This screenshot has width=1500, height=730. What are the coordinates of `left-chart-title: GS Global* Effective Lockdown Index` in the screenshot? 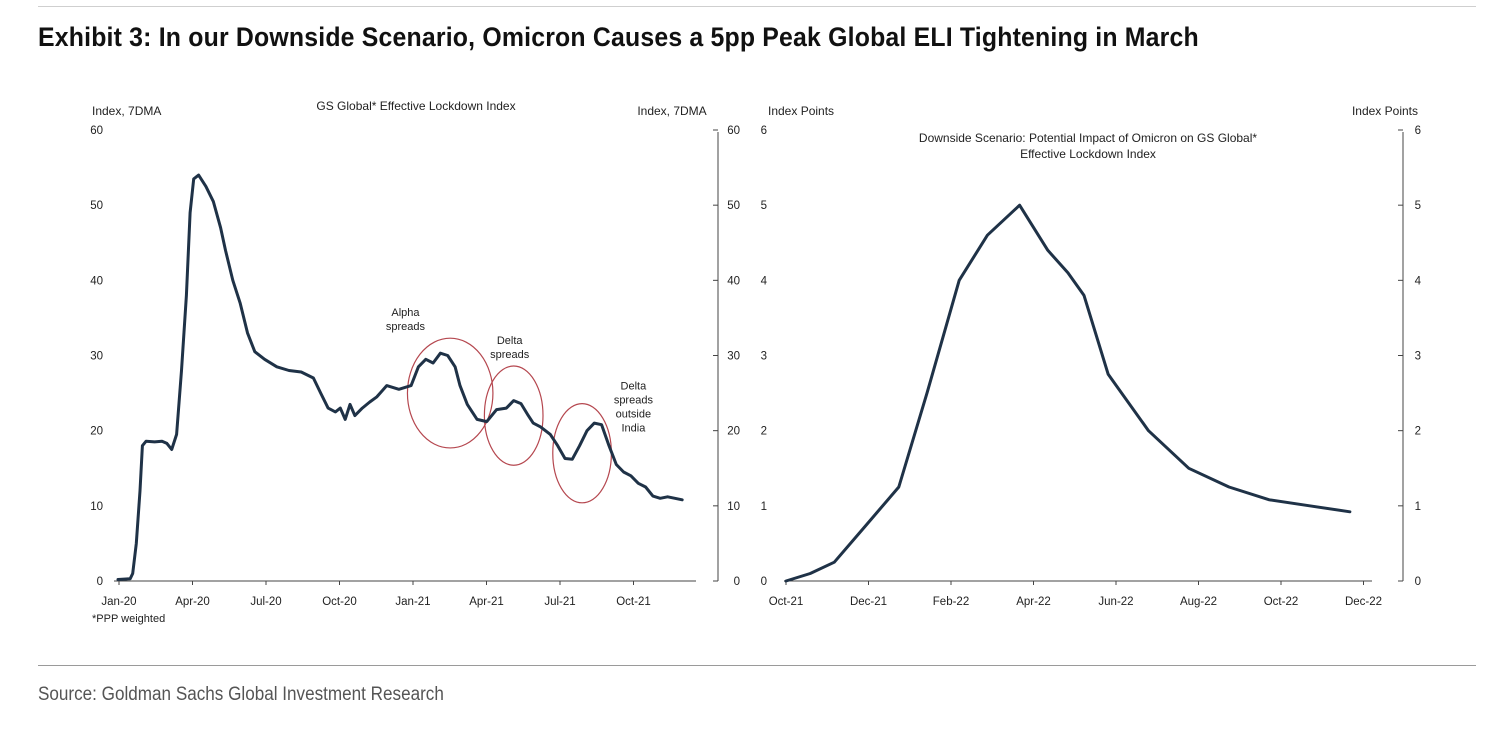 It's located at (415, 106).